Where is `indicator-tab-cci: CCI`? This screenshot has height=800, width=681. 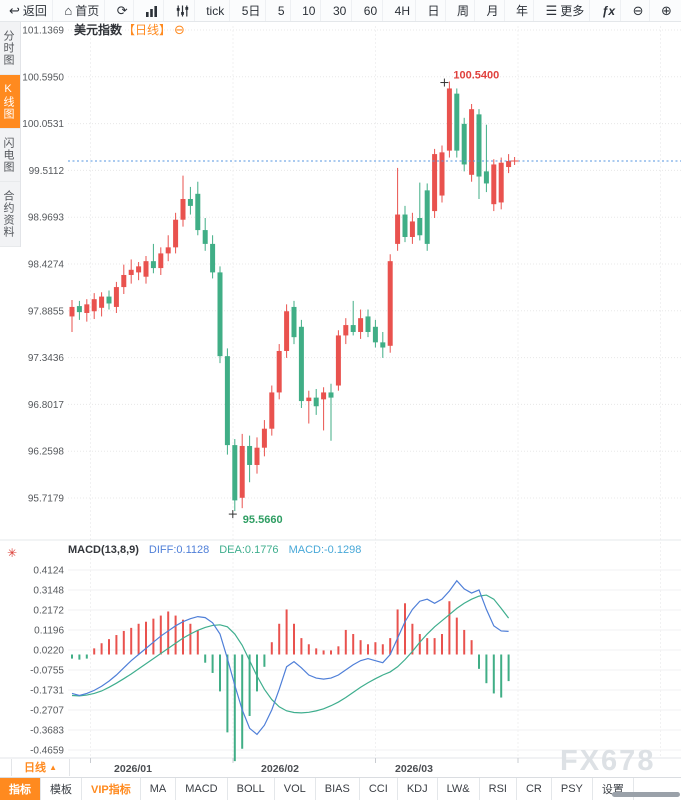
indicator-tab-cci: CCI is located at coordinates (379, 789).